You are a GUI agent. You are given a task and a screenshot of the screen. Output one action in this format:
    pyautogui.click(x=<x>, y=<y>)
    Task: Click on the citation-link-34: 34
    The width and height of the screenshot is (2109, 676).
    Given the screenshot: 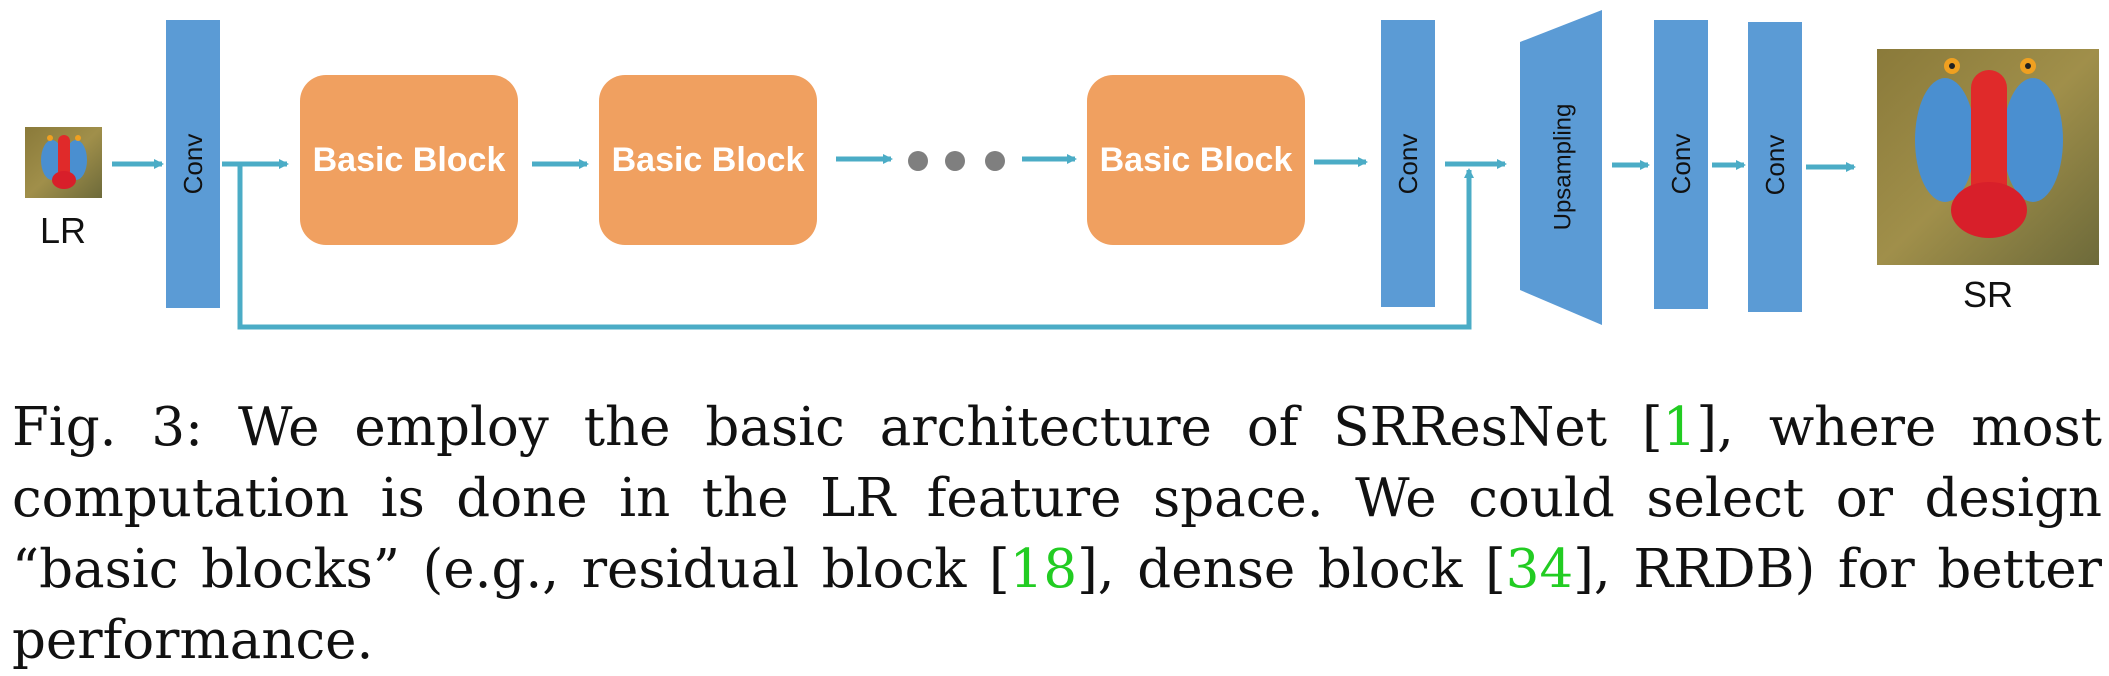 What is the action you would take?
    pyautogui.click(x=1539, y=569)
    